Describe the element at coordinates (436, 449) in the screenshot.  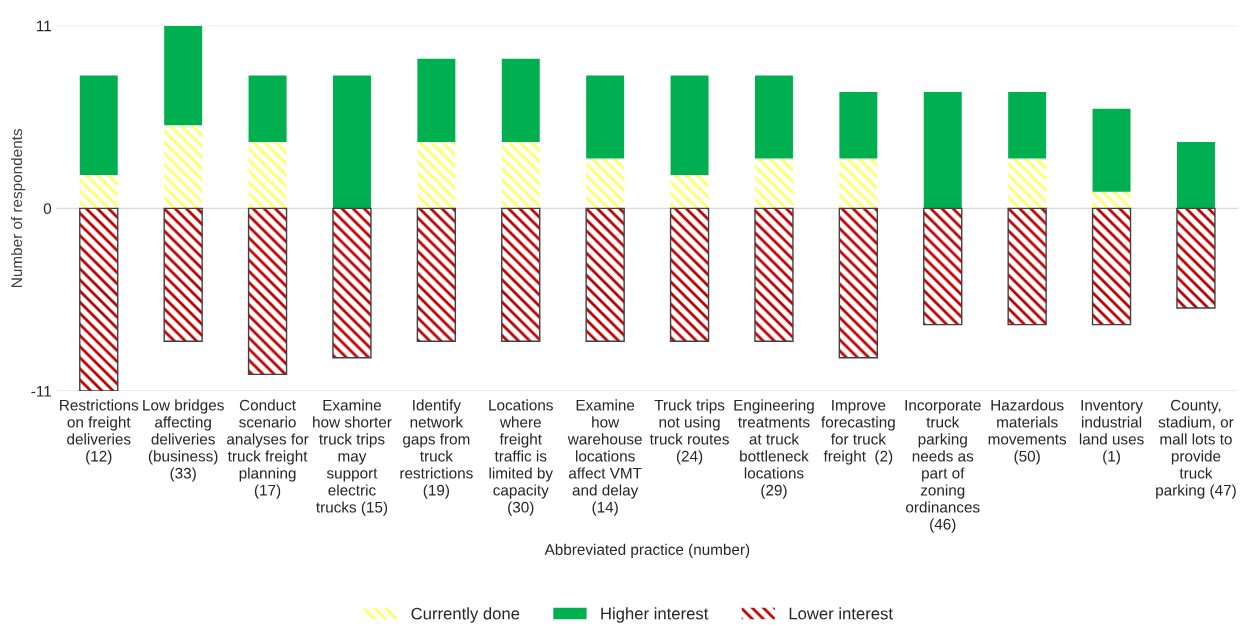
I see `x-tick-label: Identify network gaps from truck restrictions (19)` at that location.